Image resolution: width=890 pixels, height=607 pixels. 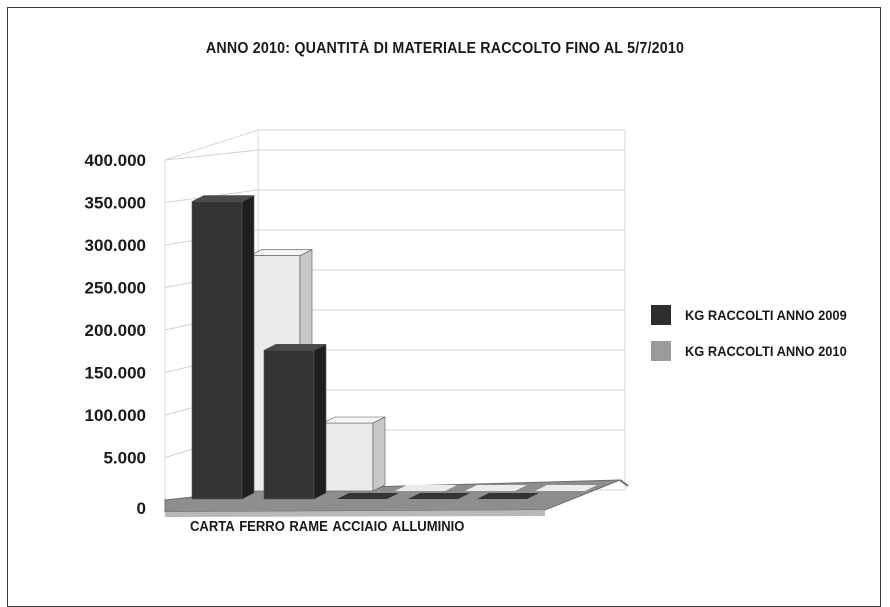 I want to click on bar-ferro-2010, so click(x=354, y=454).